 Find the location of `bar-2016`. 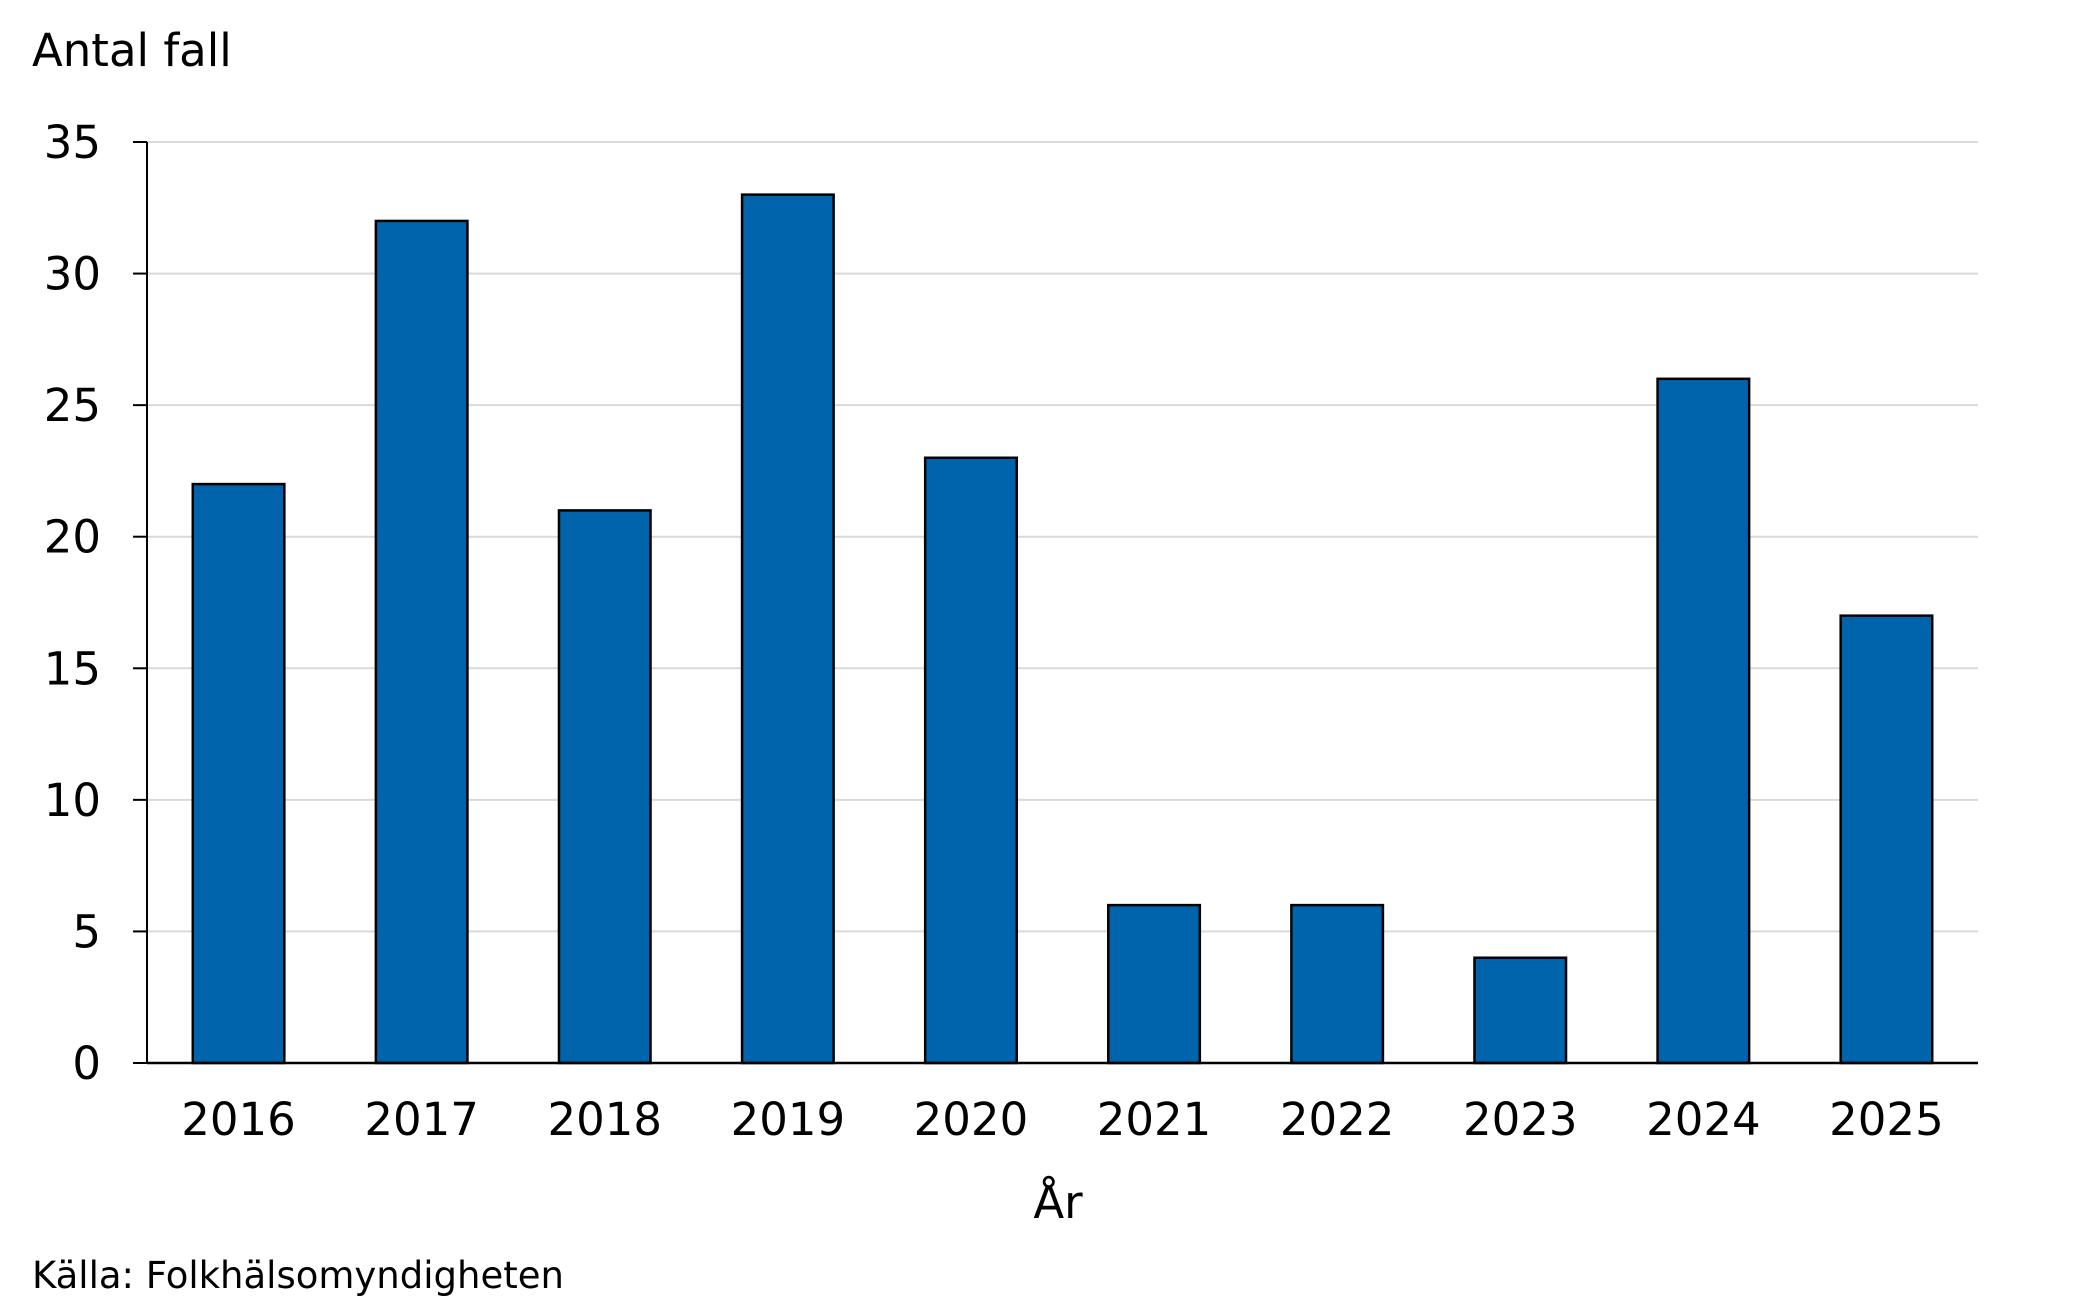

bar-2016 is located at coordinates (238, 773).